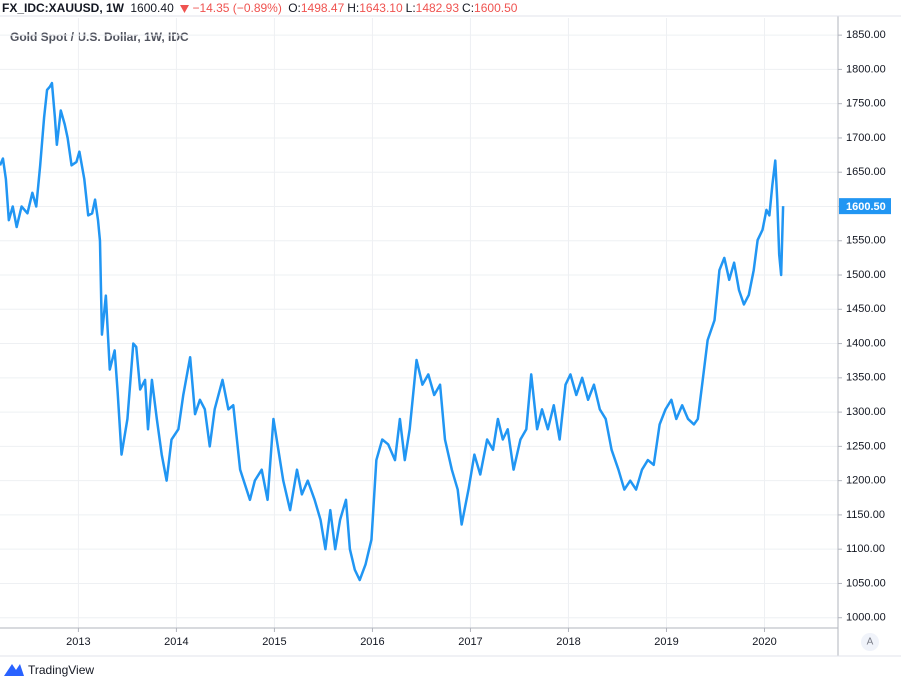 The image size is (901, 682). Describe the element at coordinates (78, 642) in the screenshot. I see `x-tick-label: 2013` at that location.